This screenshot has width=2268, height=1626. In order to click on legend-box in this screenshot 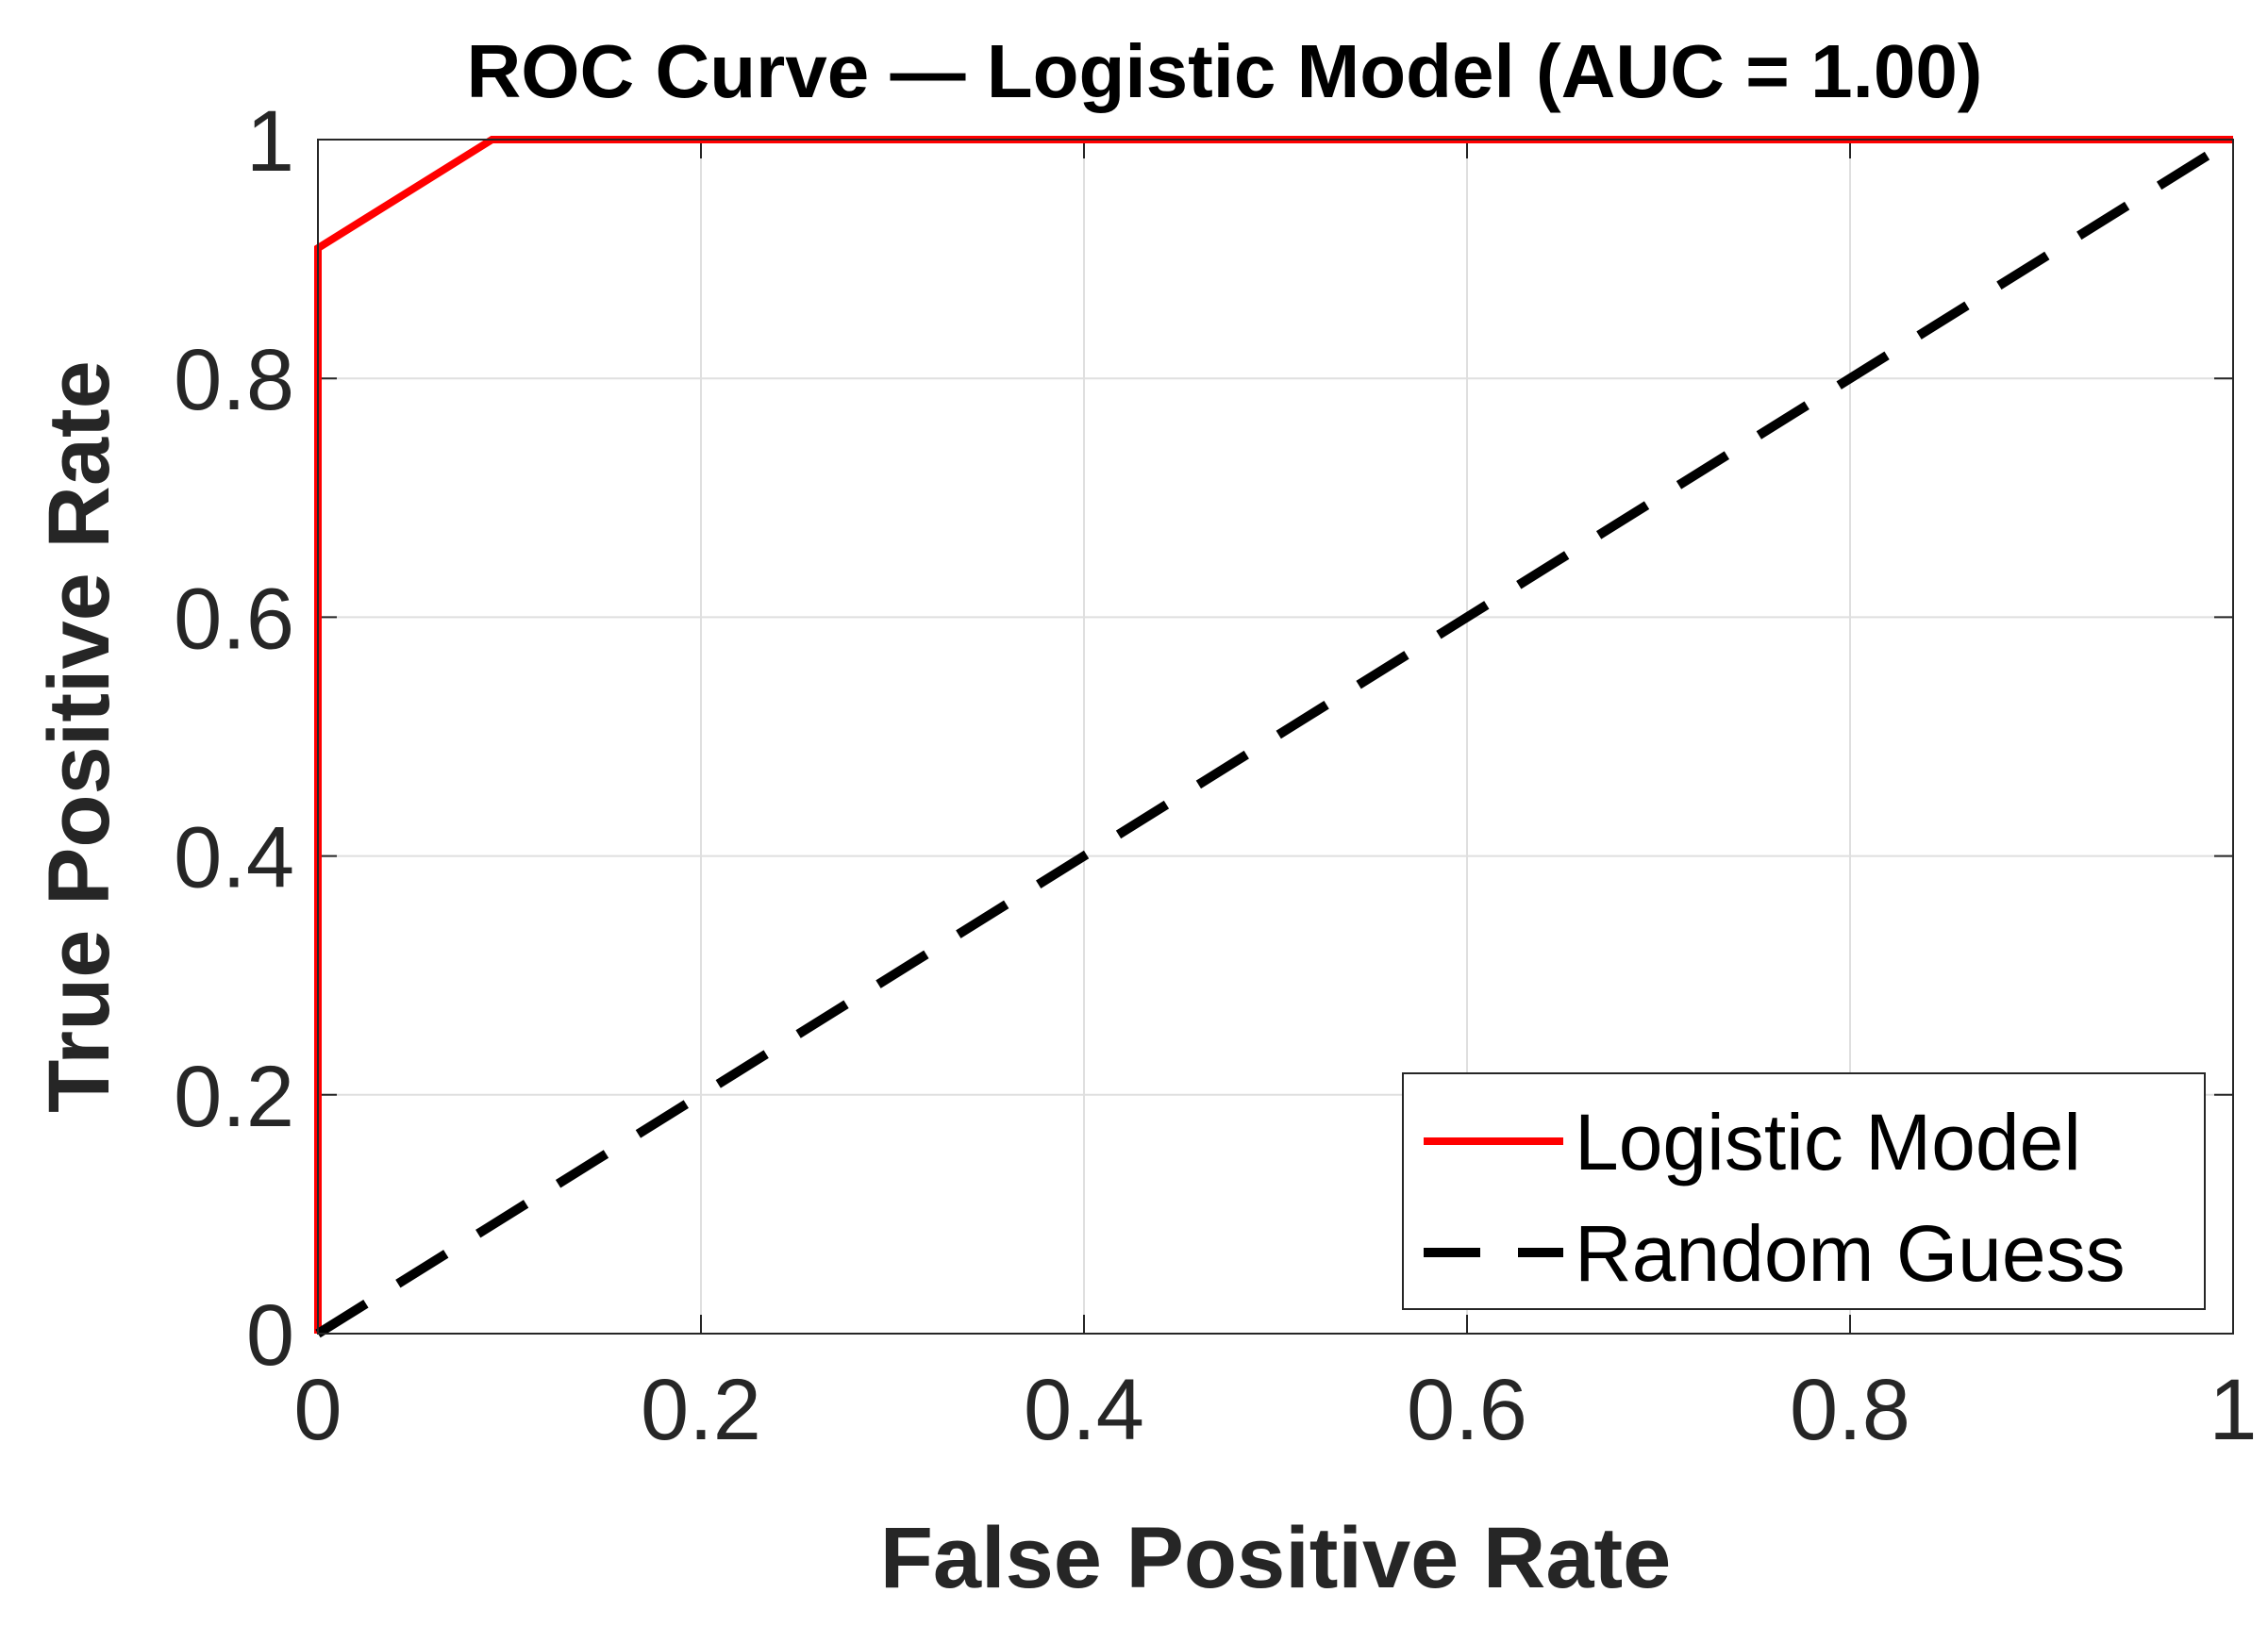, I will do `click(1804, 1191)`.